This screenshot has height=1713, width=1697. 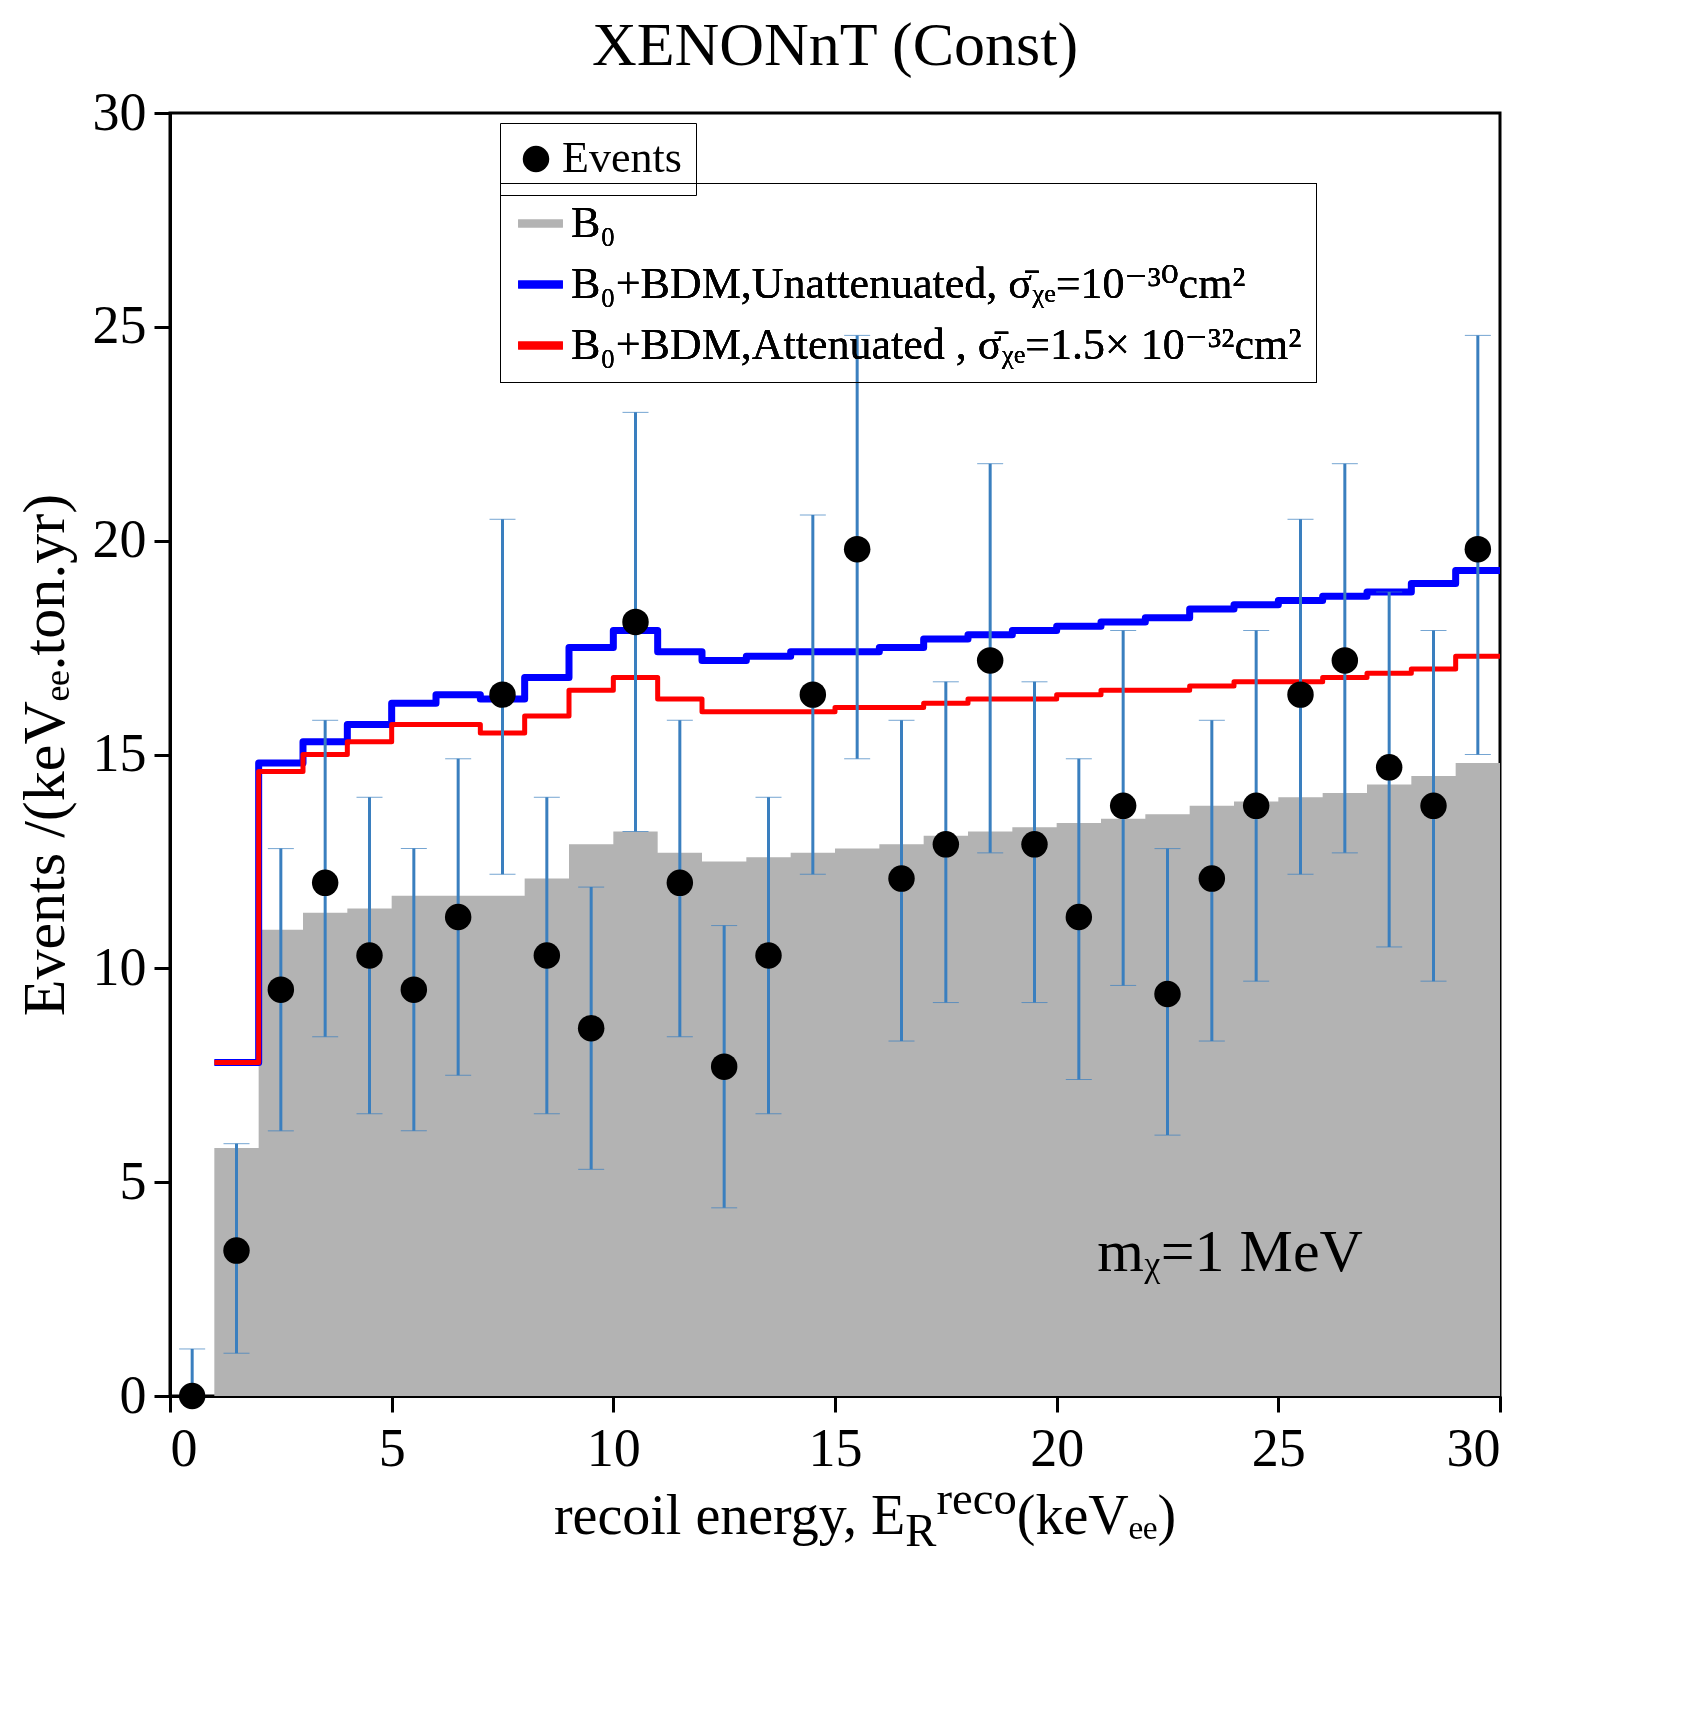 I want to click on x-tick-label: 0, so click(x=184, y=1447).